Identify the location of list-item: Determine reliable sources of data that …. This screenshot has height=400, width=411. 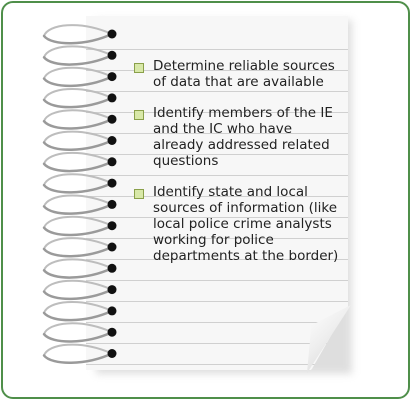
(239, 74).